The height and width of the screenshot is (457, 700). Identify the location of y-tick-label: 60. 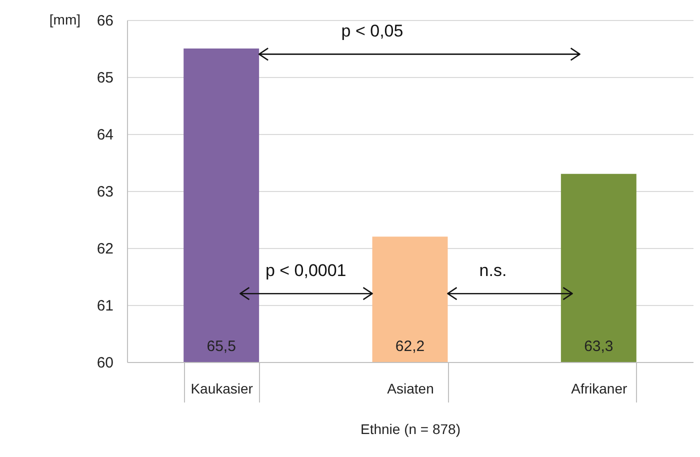
(105, 363).